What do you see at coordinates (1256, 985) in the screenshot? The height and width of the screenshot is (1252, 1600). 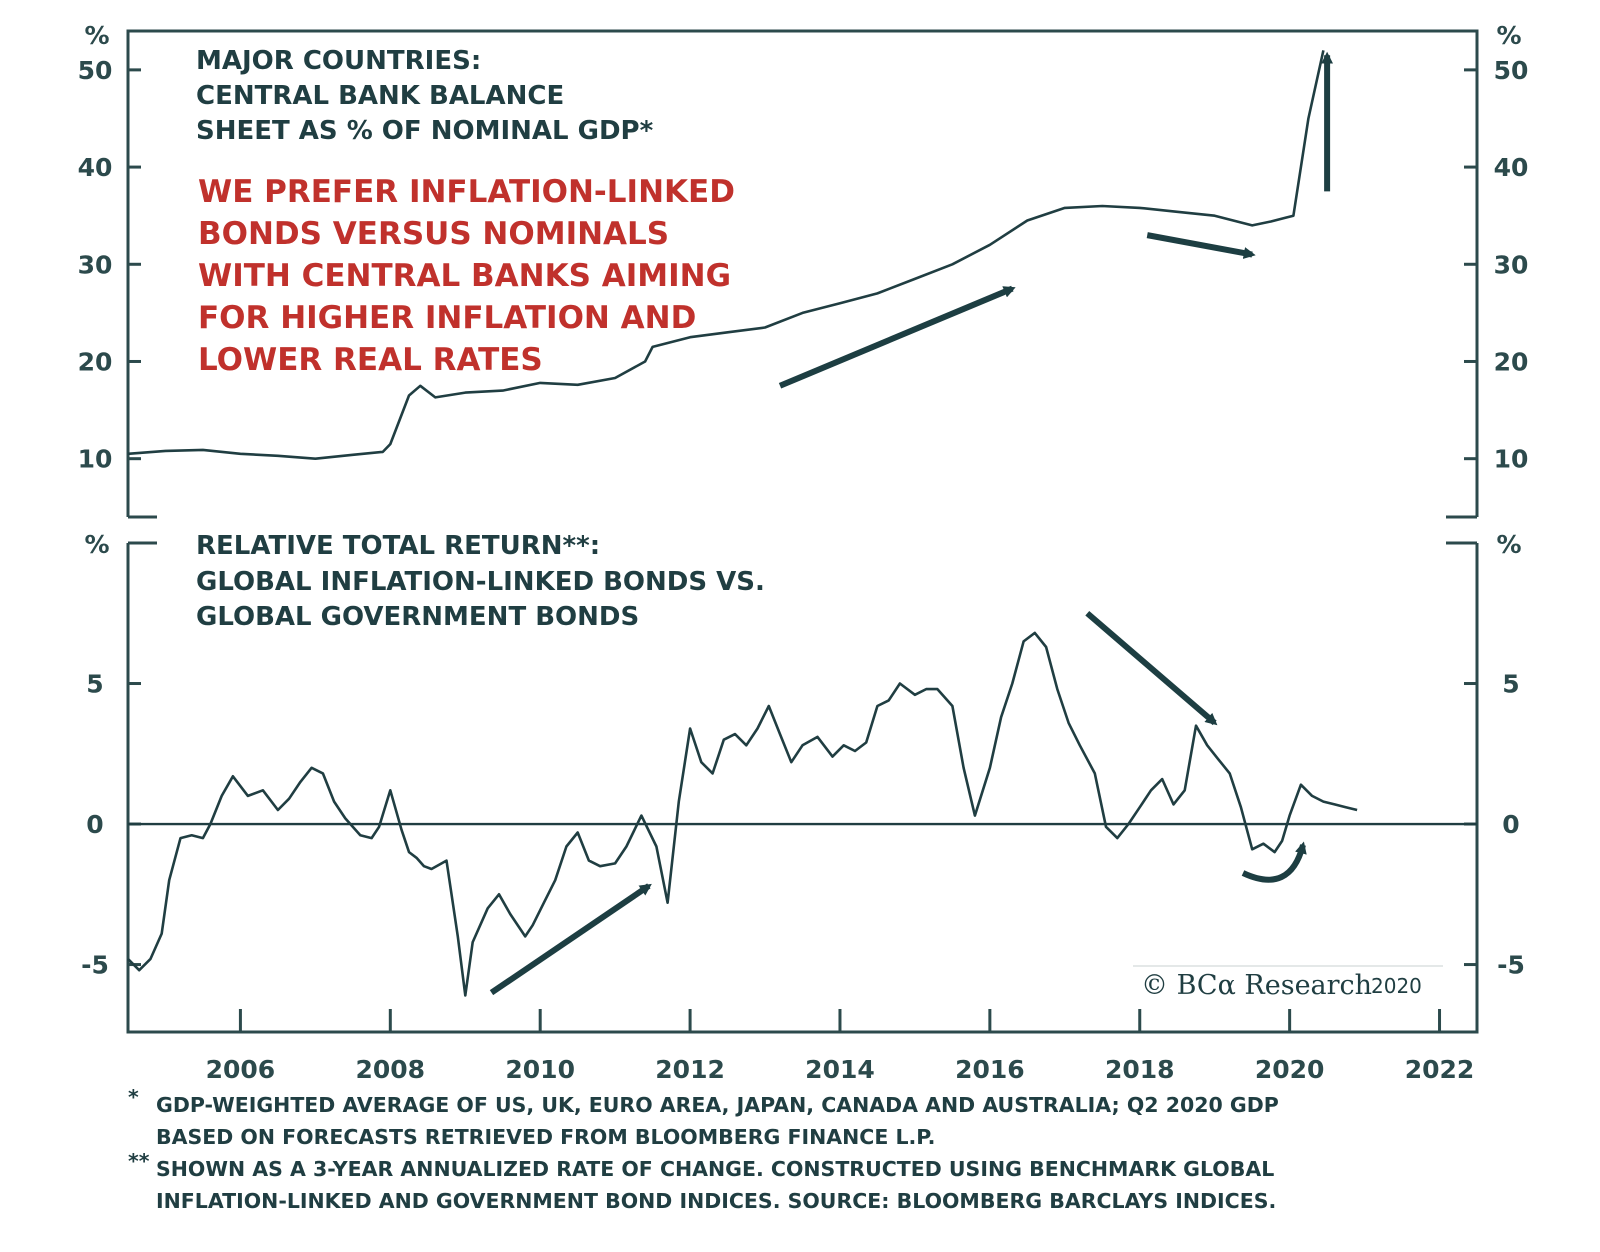 I see `credit-text: © BCα Research` at bounding box center [1256, 985].